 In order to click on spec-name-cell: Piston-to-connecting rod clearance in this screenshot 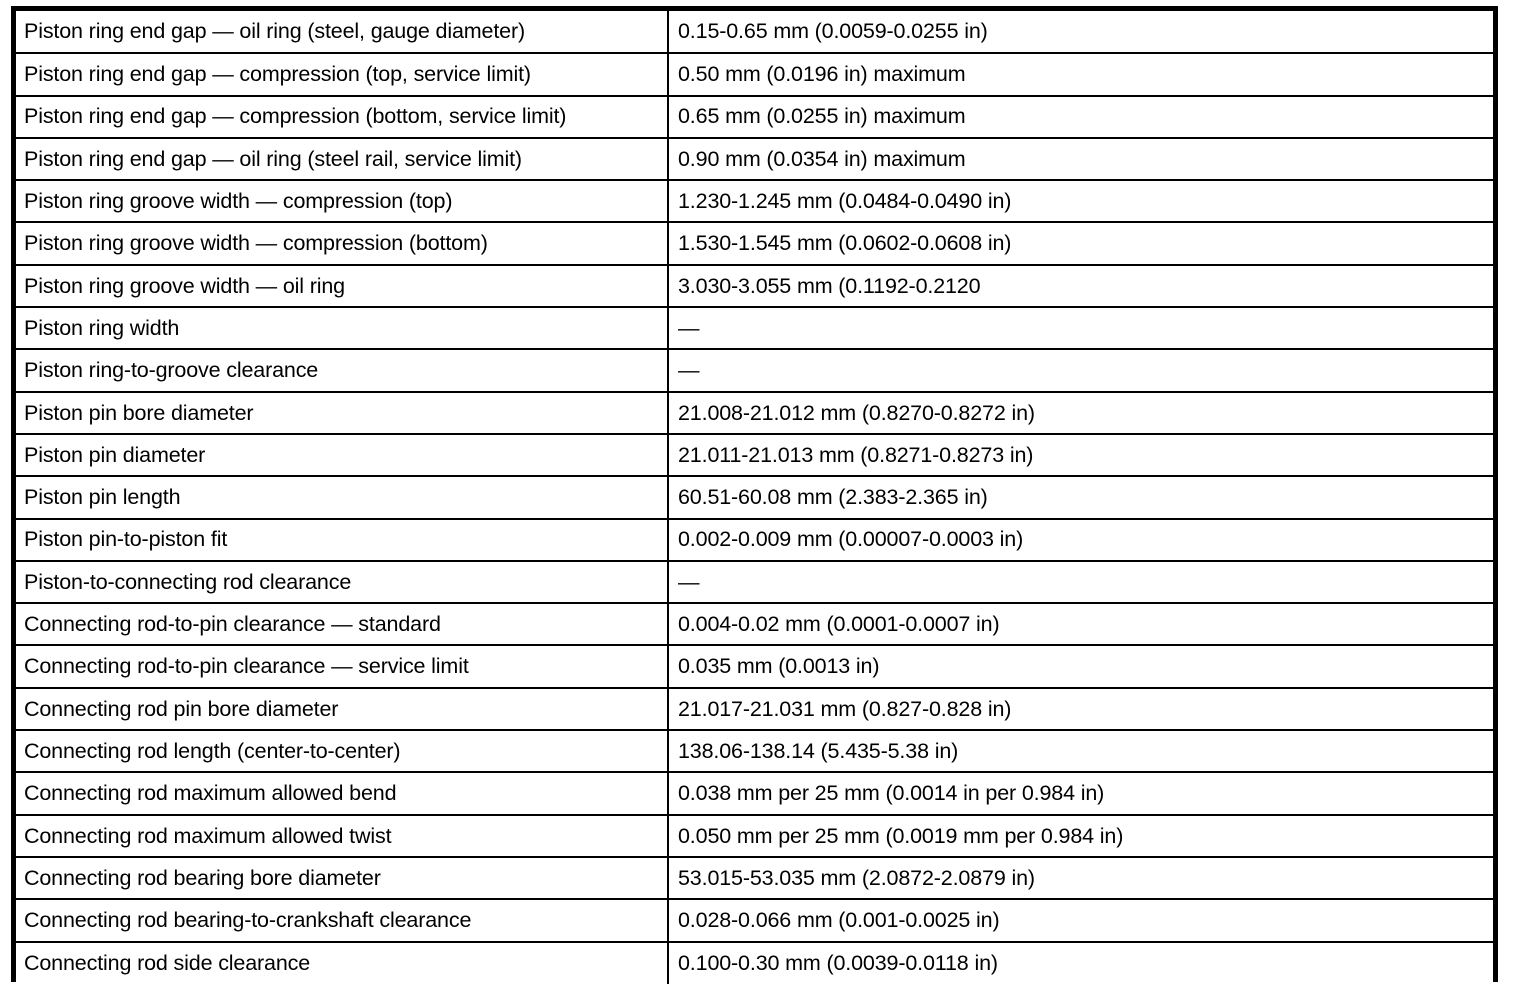, I will do `click(342, 581)`.